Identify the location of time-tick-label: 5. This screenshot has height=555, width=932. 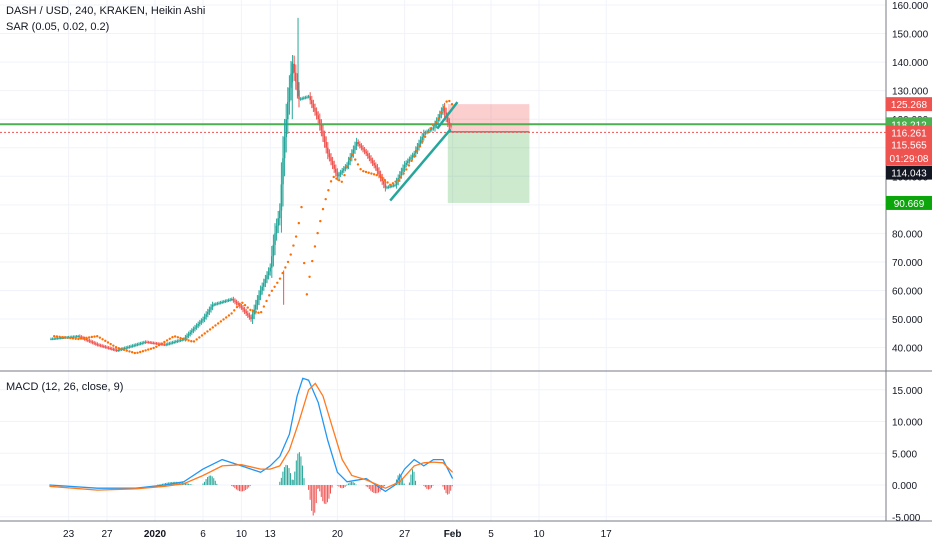
(491, 534).